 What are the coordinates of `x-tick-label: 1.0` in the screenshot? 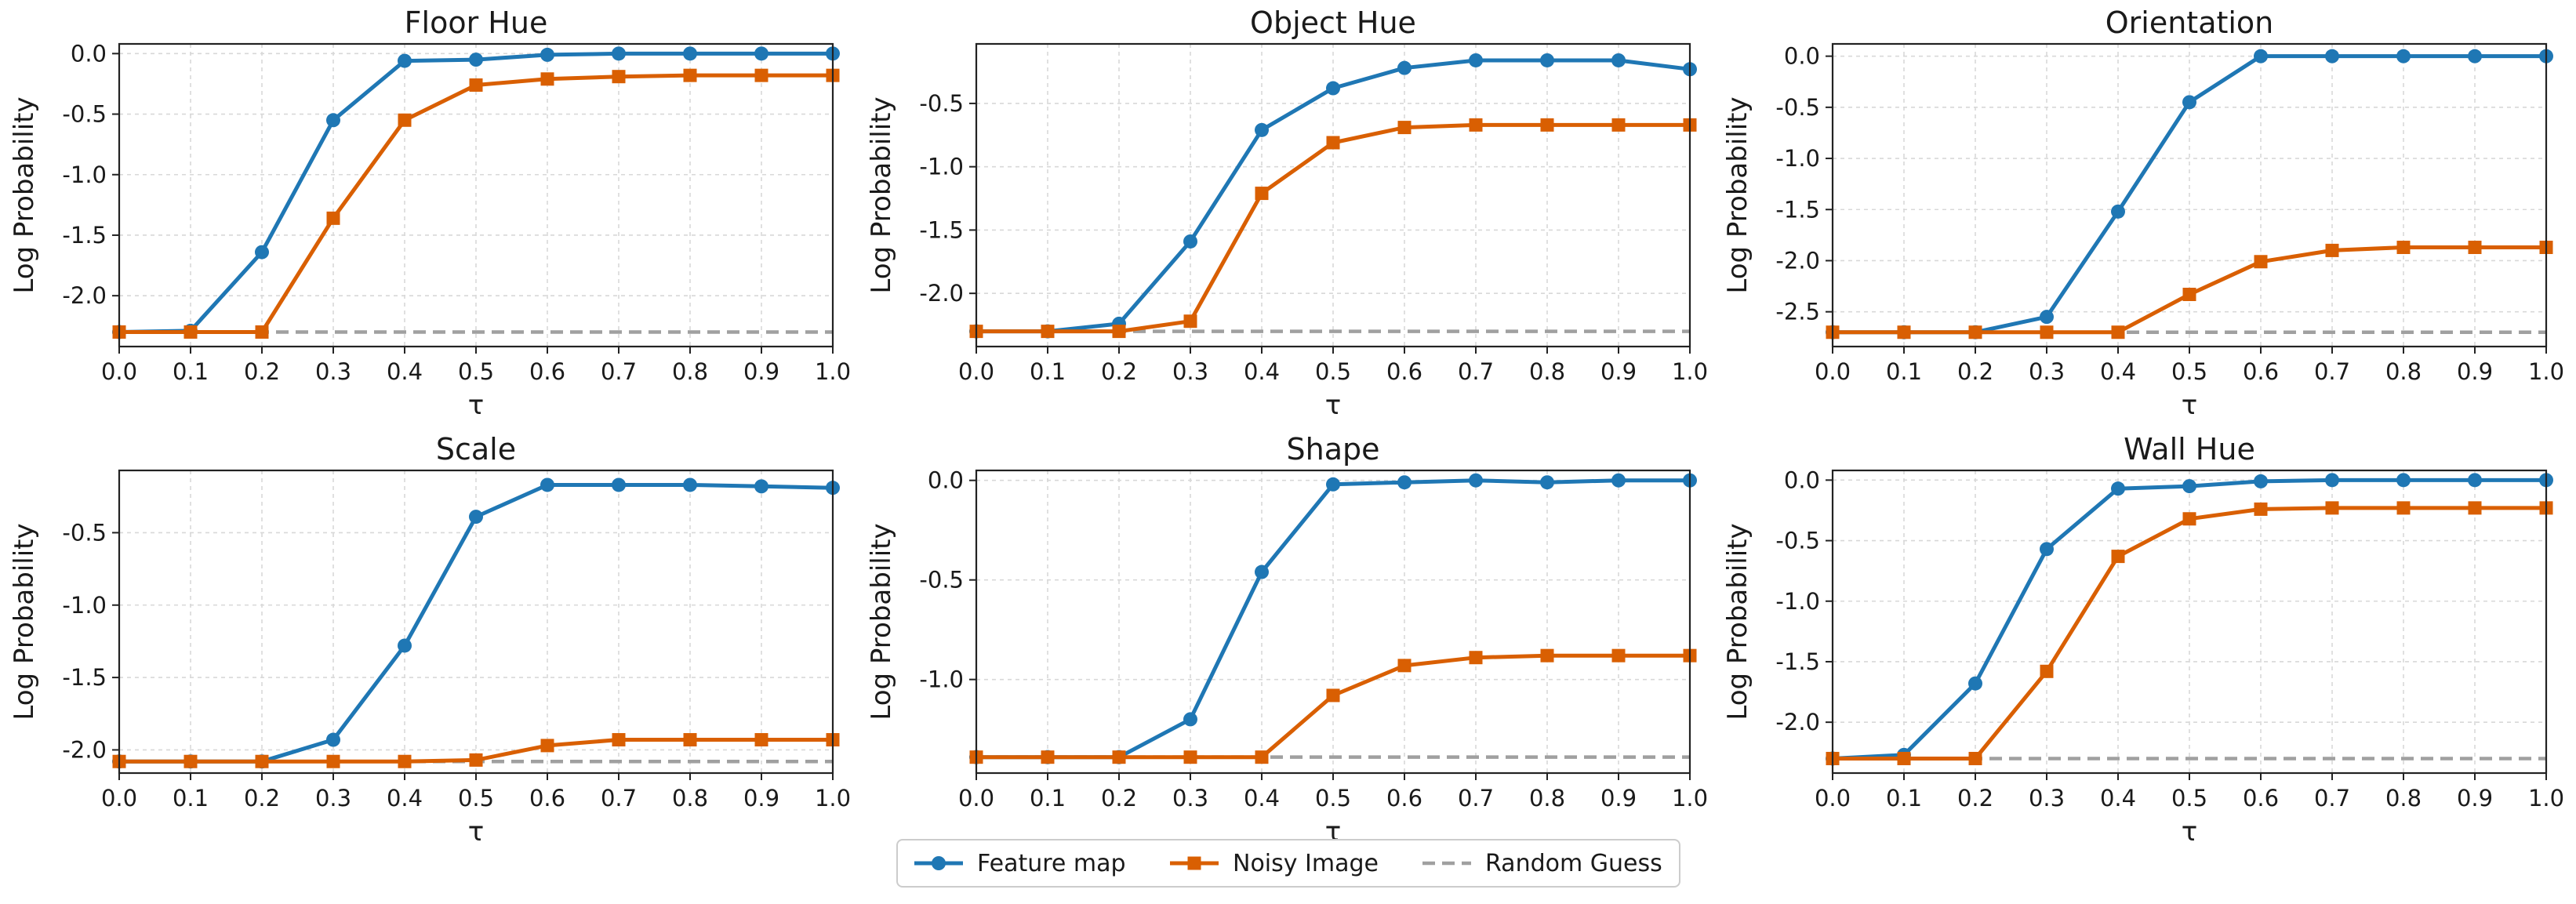 It's located at (1690, 371).